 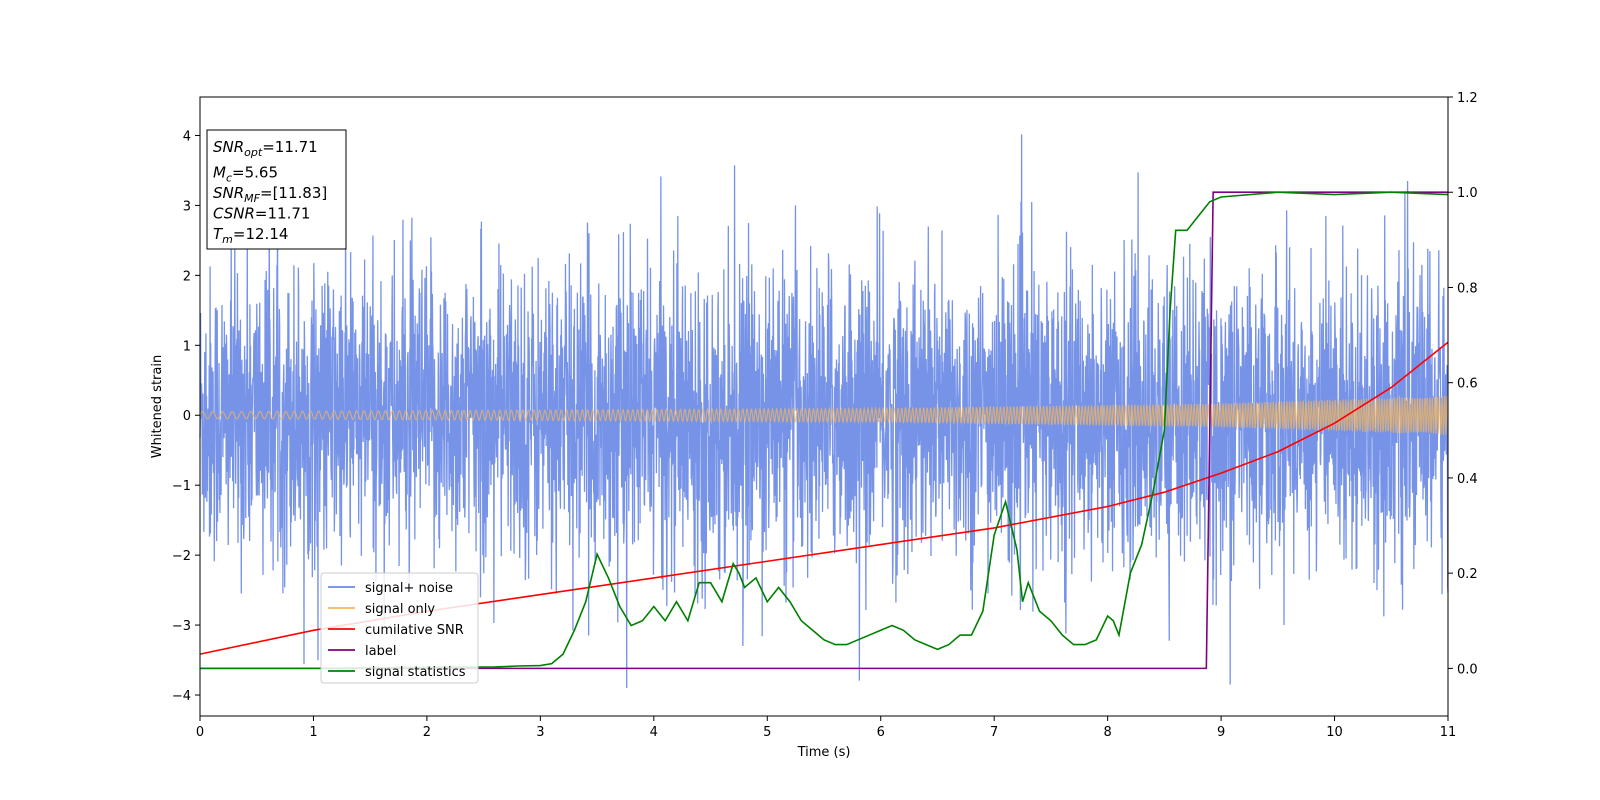 I want to click on annotation-value: =5.65, so click(x=255, y=173).